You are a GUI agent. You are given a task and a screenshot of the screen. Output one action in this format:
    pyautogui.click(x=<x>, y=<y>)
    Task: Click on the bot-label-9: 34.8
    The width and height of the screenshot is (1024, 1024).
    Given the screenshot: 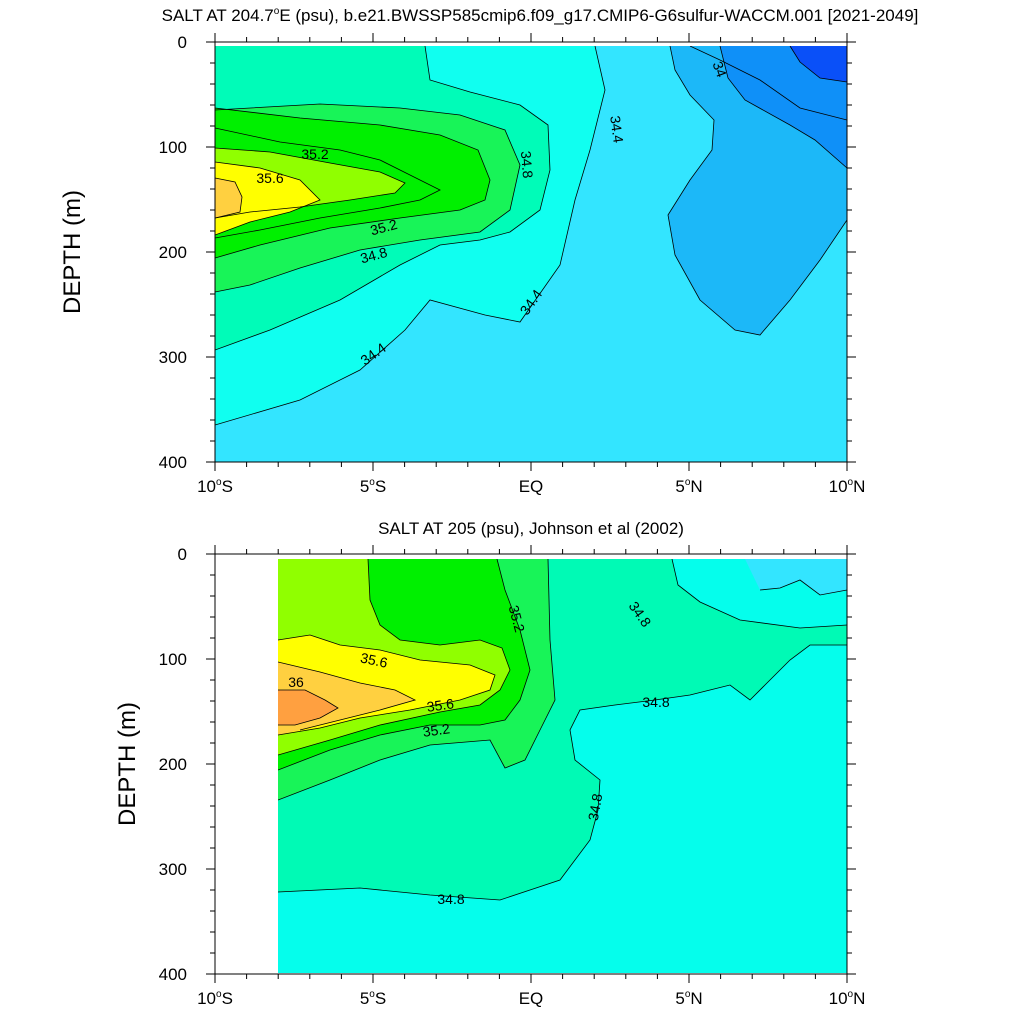 What is the action you would take?
    pyautogui.click(x=450, y=899)
    